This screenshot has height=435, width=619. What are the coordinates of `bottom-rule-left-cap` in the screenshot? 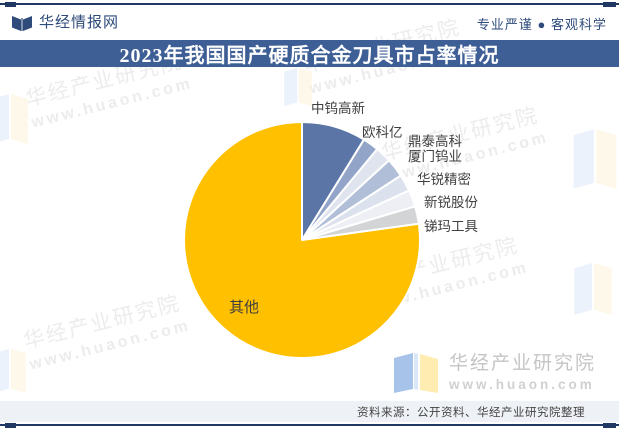 It's located at (10, 425).